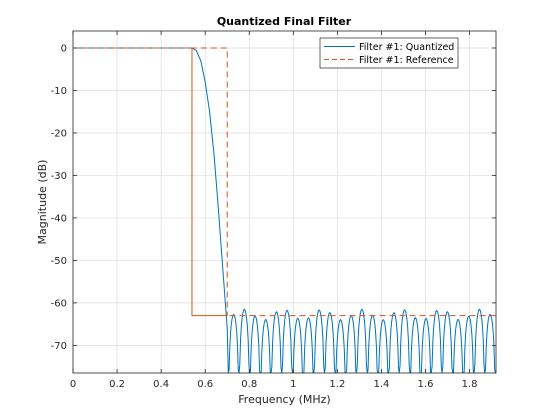  What do you see at coordinates (73, 384) in the screenshot?
I see `x-tick-label: 0` at bounding box center [73, 384].